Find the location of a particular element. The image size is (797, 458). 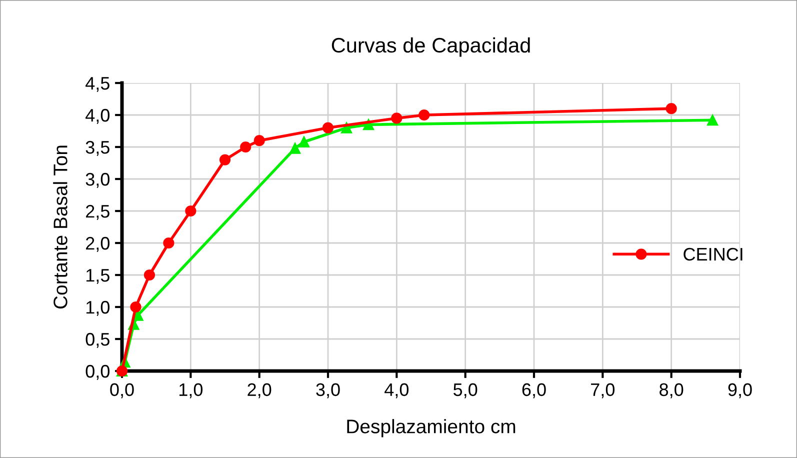

y-tick-label: 2,5 is located at coordinates (98, 212).